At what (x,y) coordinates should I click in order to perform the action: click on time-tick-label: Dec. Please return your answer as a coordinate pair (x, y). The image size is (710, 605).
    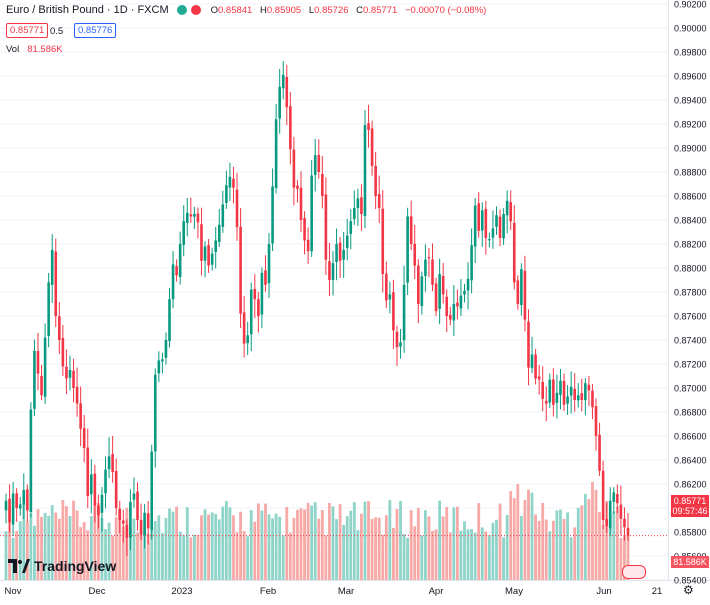
    Looking at the image, I should click on (97, 591).